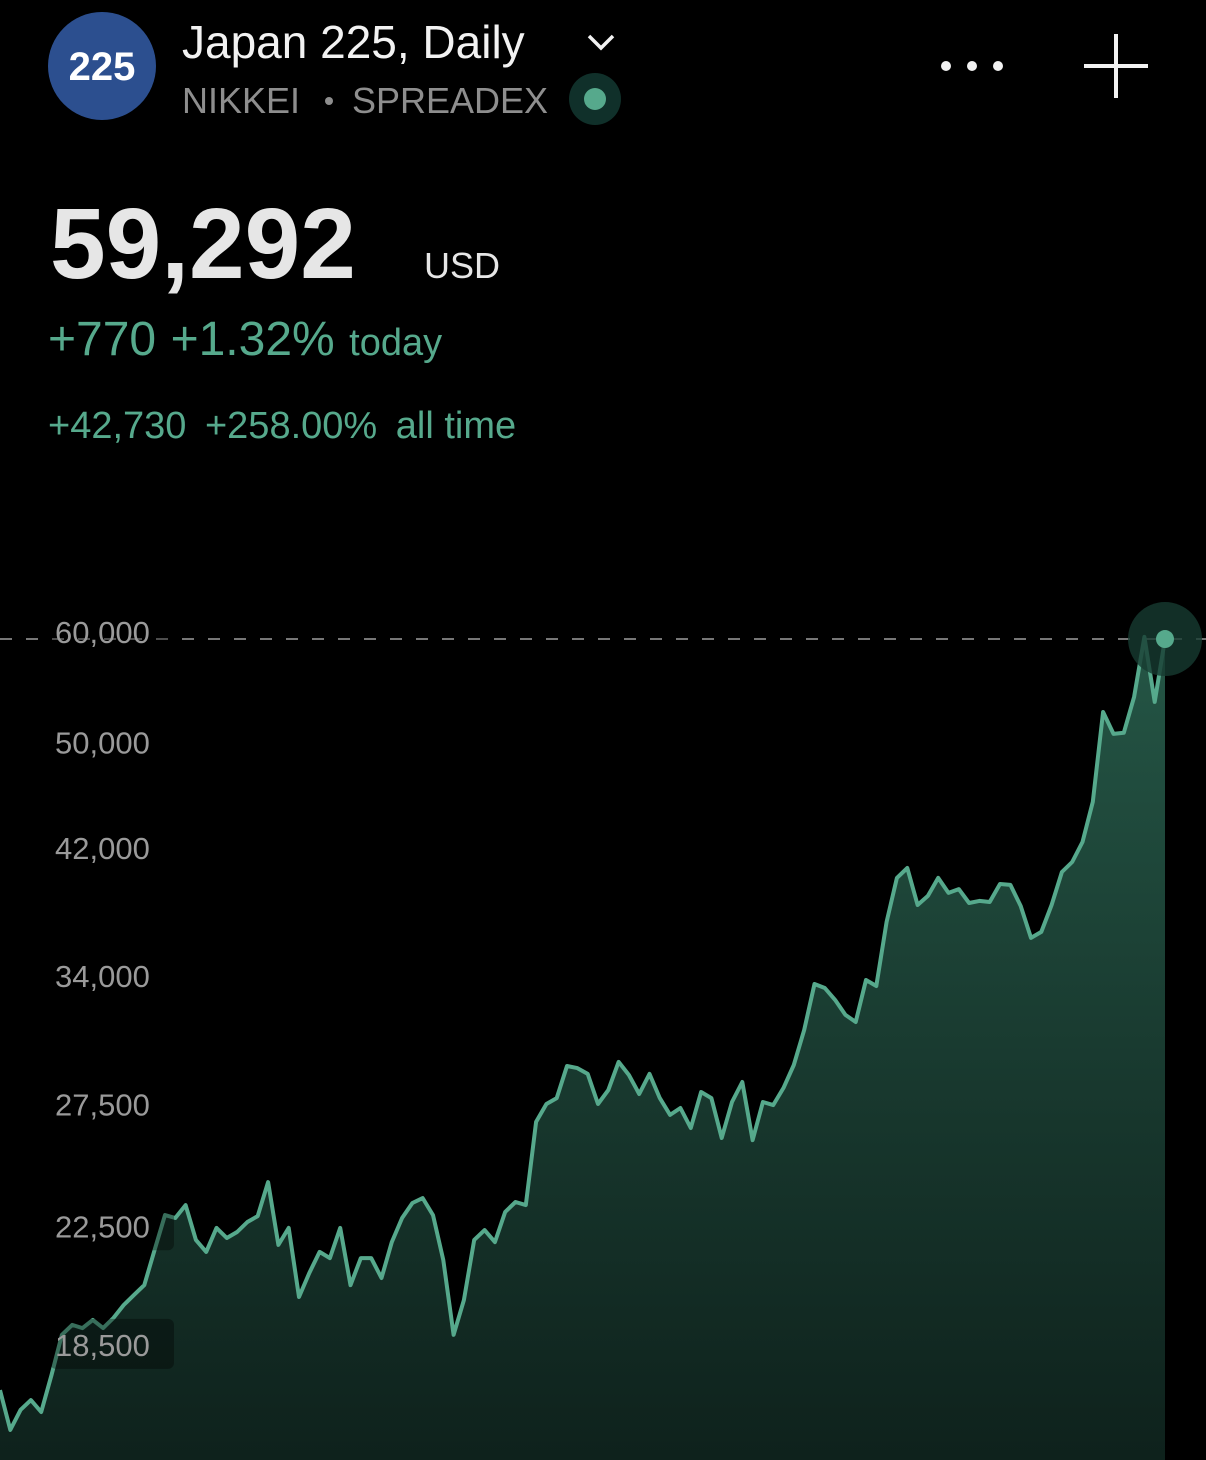 This screenshot has width=1206, height=1460. What do you see at coordinates (102, 1345) in the screenshot?
I see `y-tick-label: 18,500` at bounding box center [102, 1345].